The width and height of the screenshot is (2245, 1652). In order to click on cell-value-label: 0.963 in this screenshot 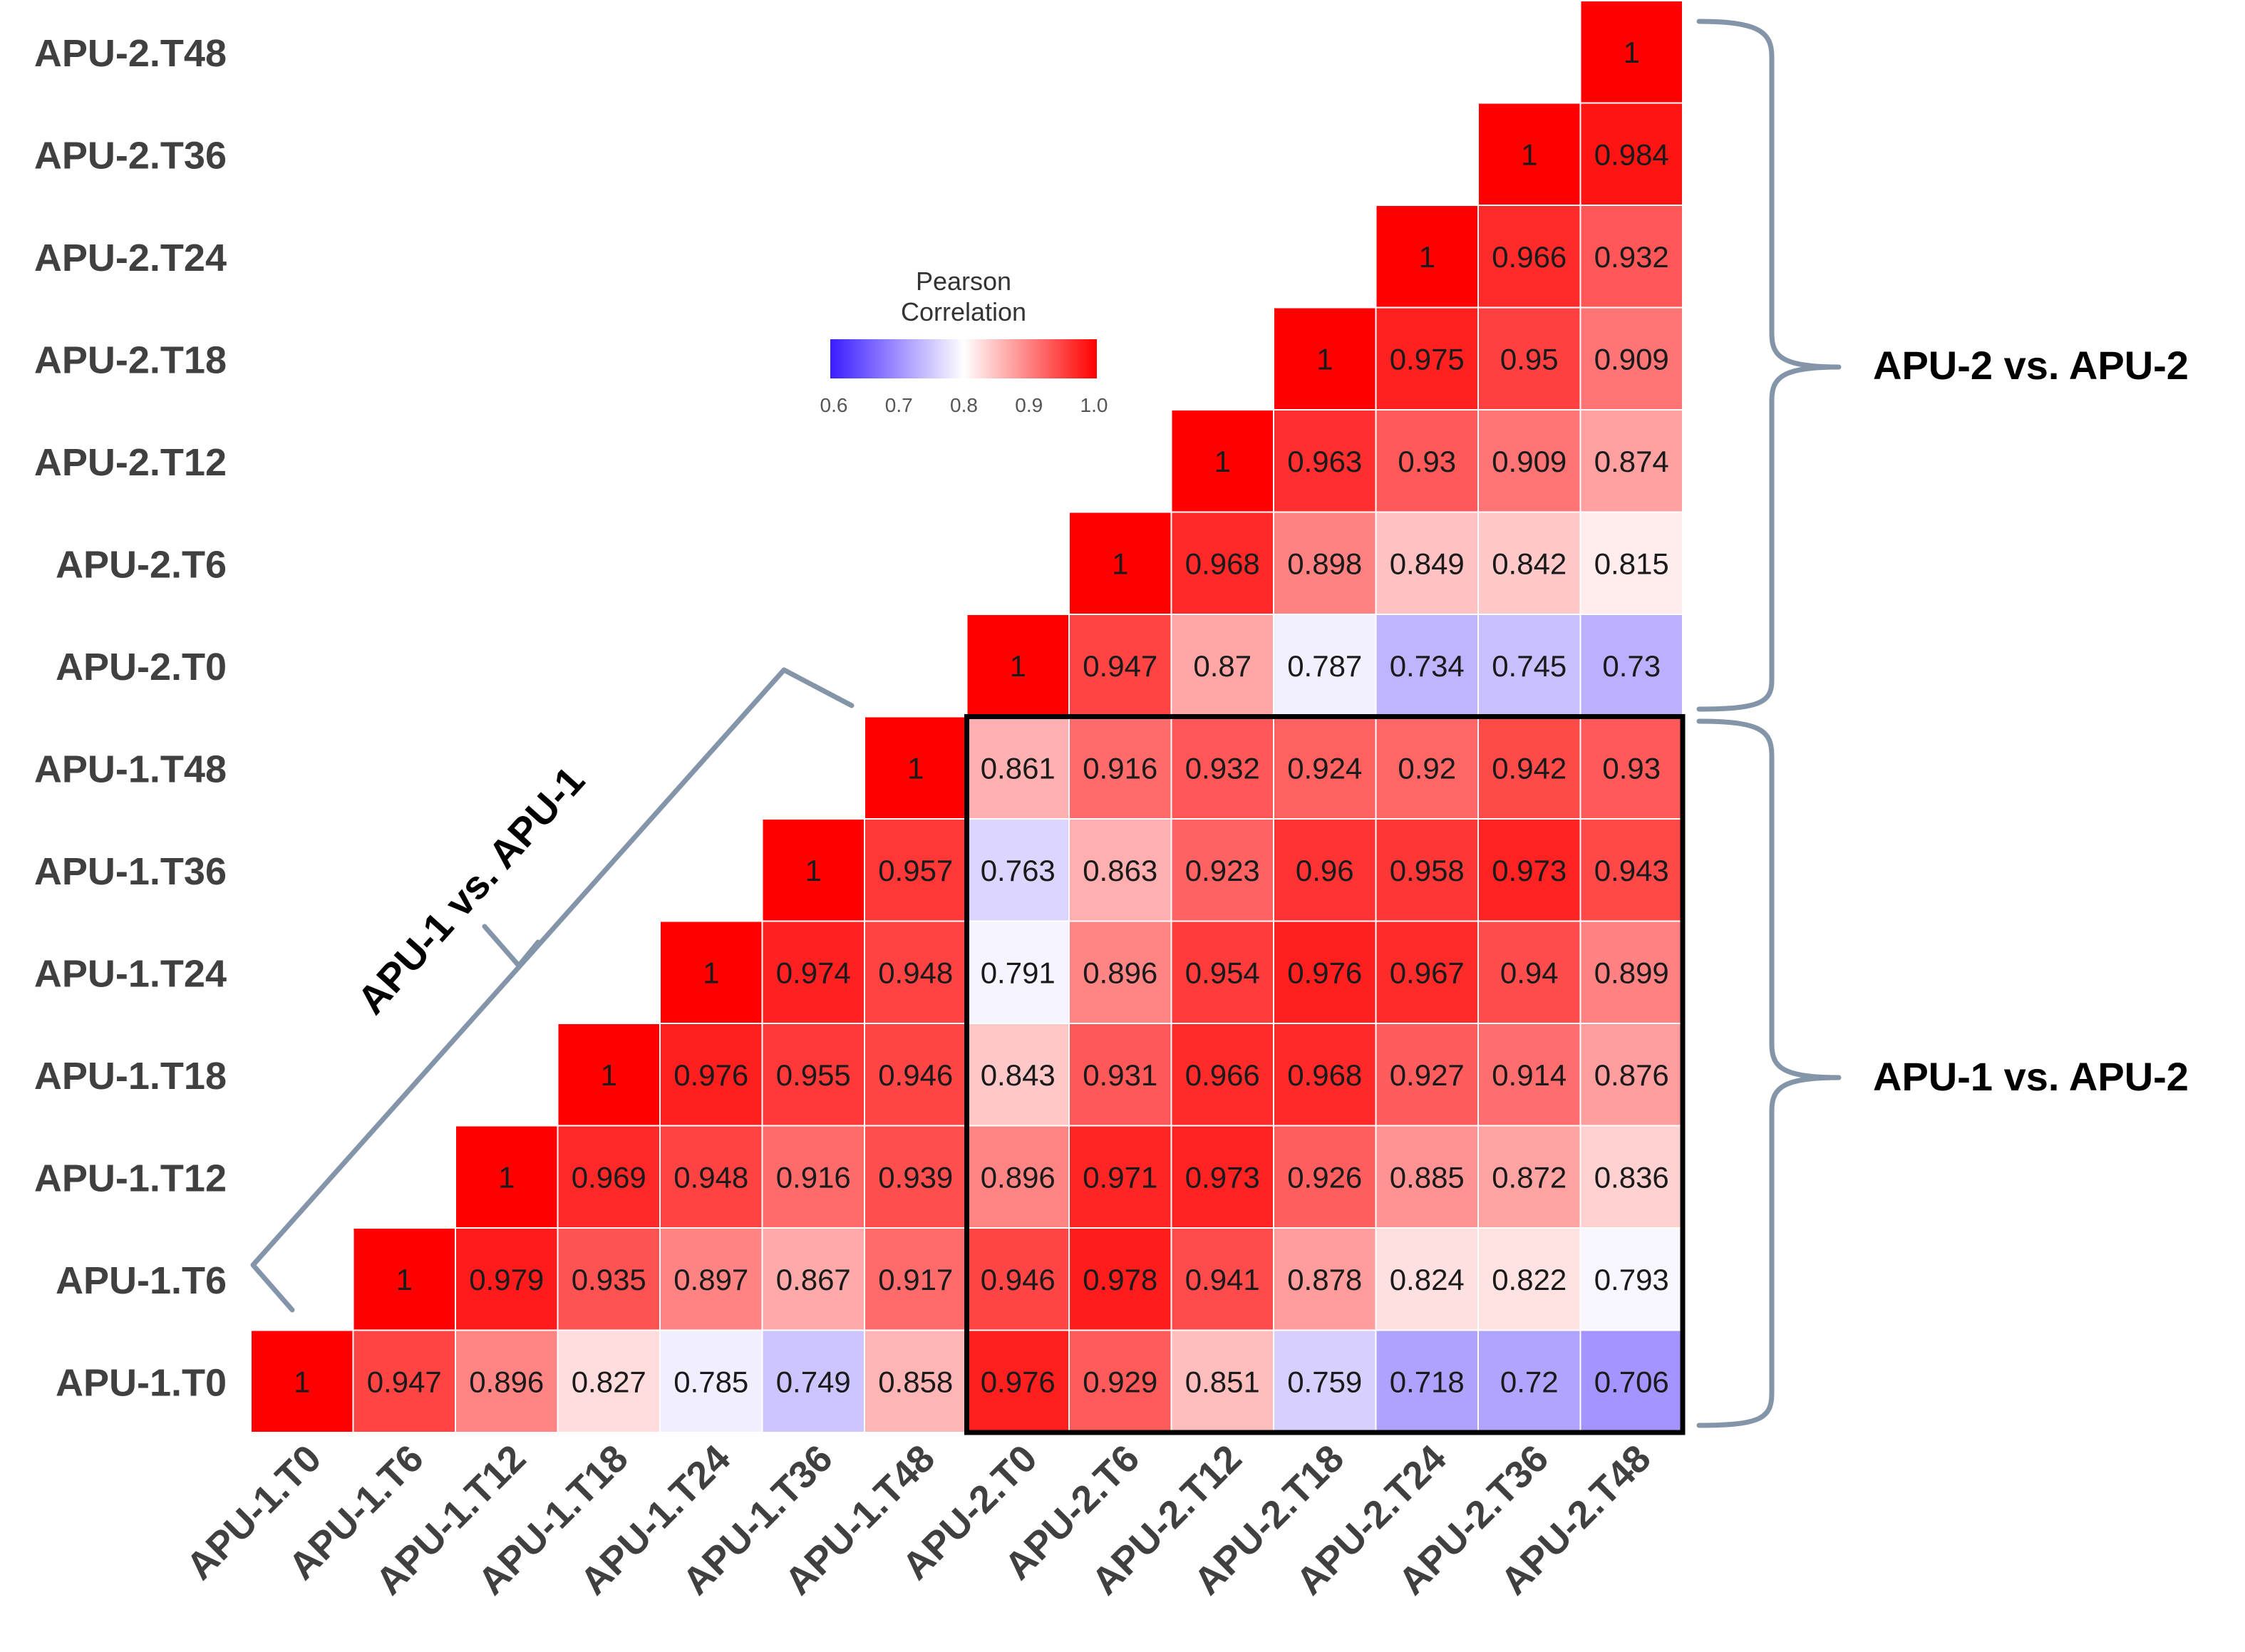, I will do `click(1324, 461)`.